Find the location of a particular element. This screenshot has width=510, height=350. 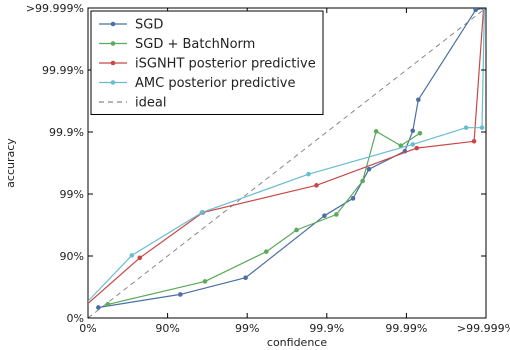

y-tick-label: 99.99% is located at coordinates (63, 70).